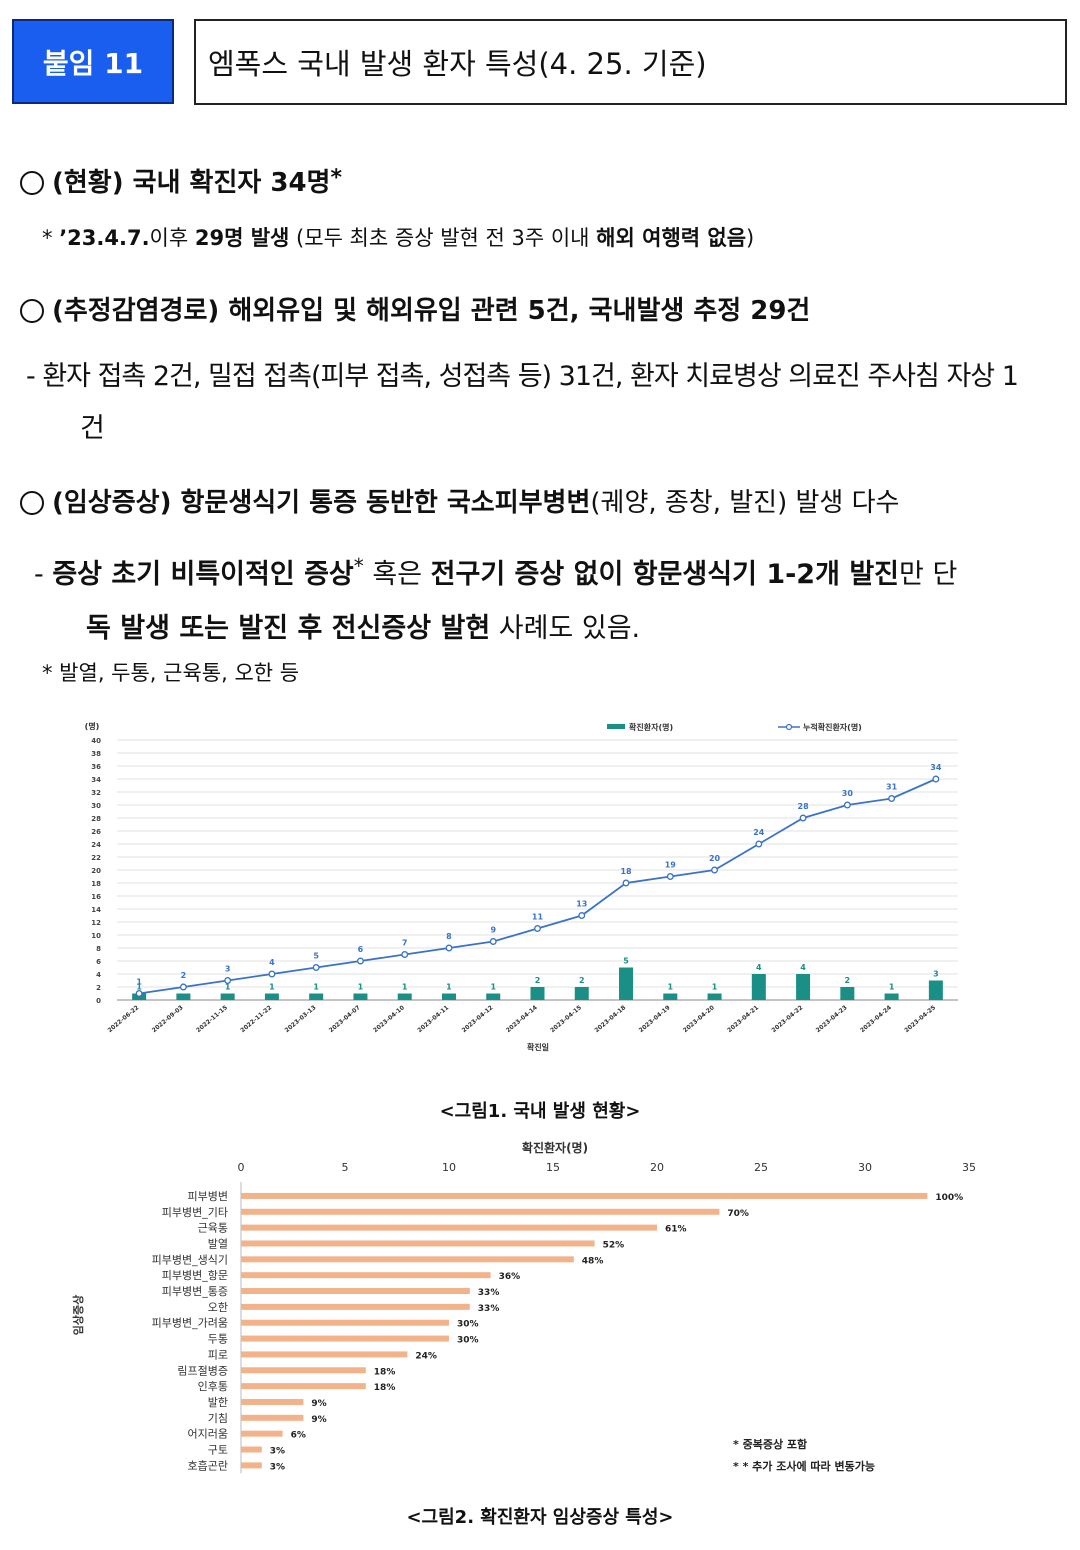  I want to click on footnote-star: *, so click(336, 178).